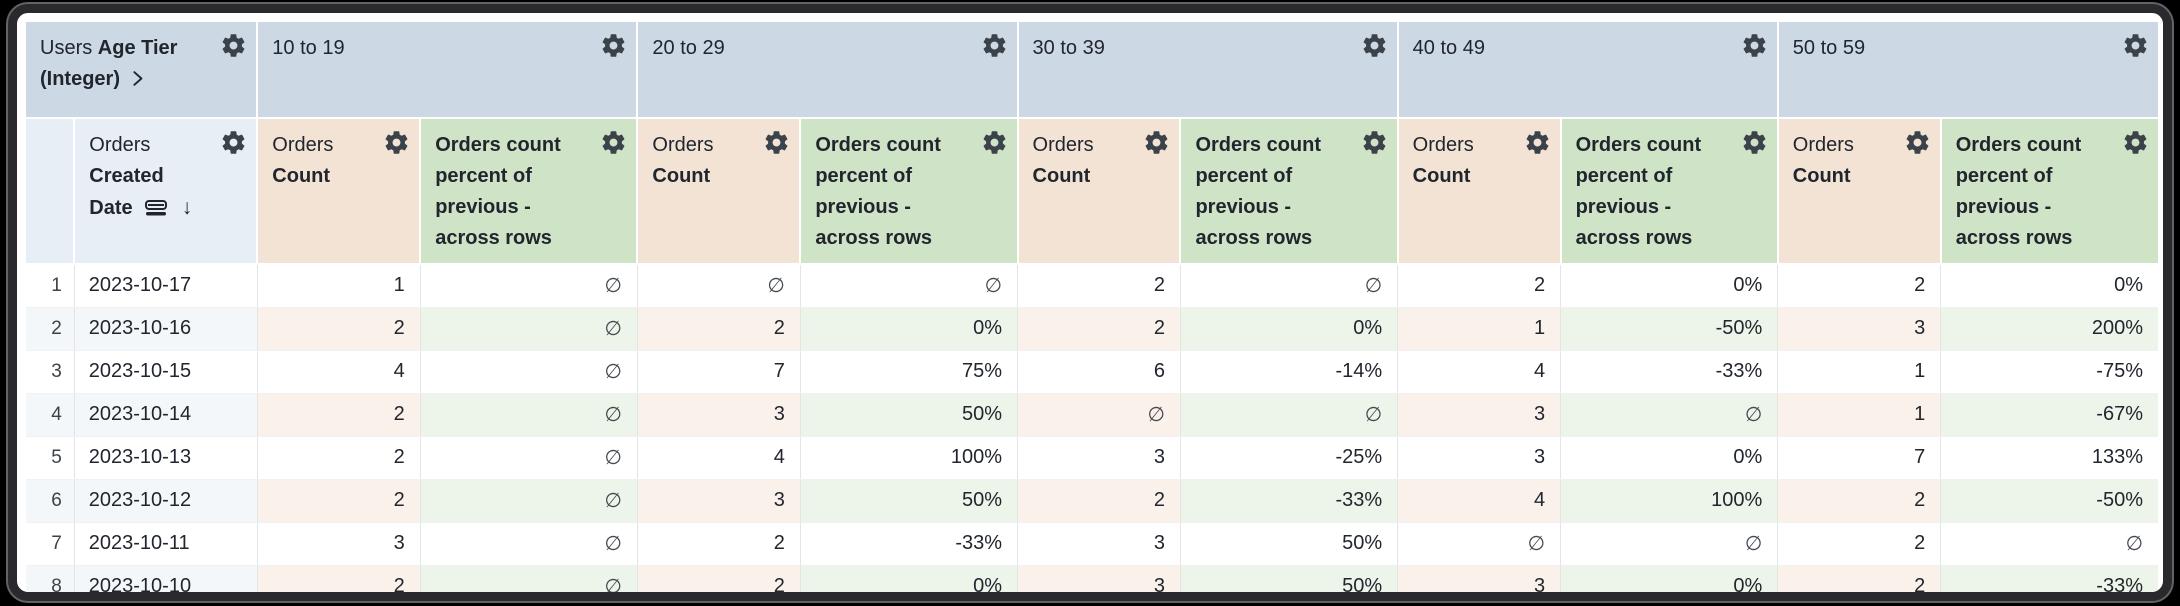 The image size is (2180, 606). Describe the element at coordinates (166, 415) in the screenshot. I see `date-cell: 2023-10-14` at that location.